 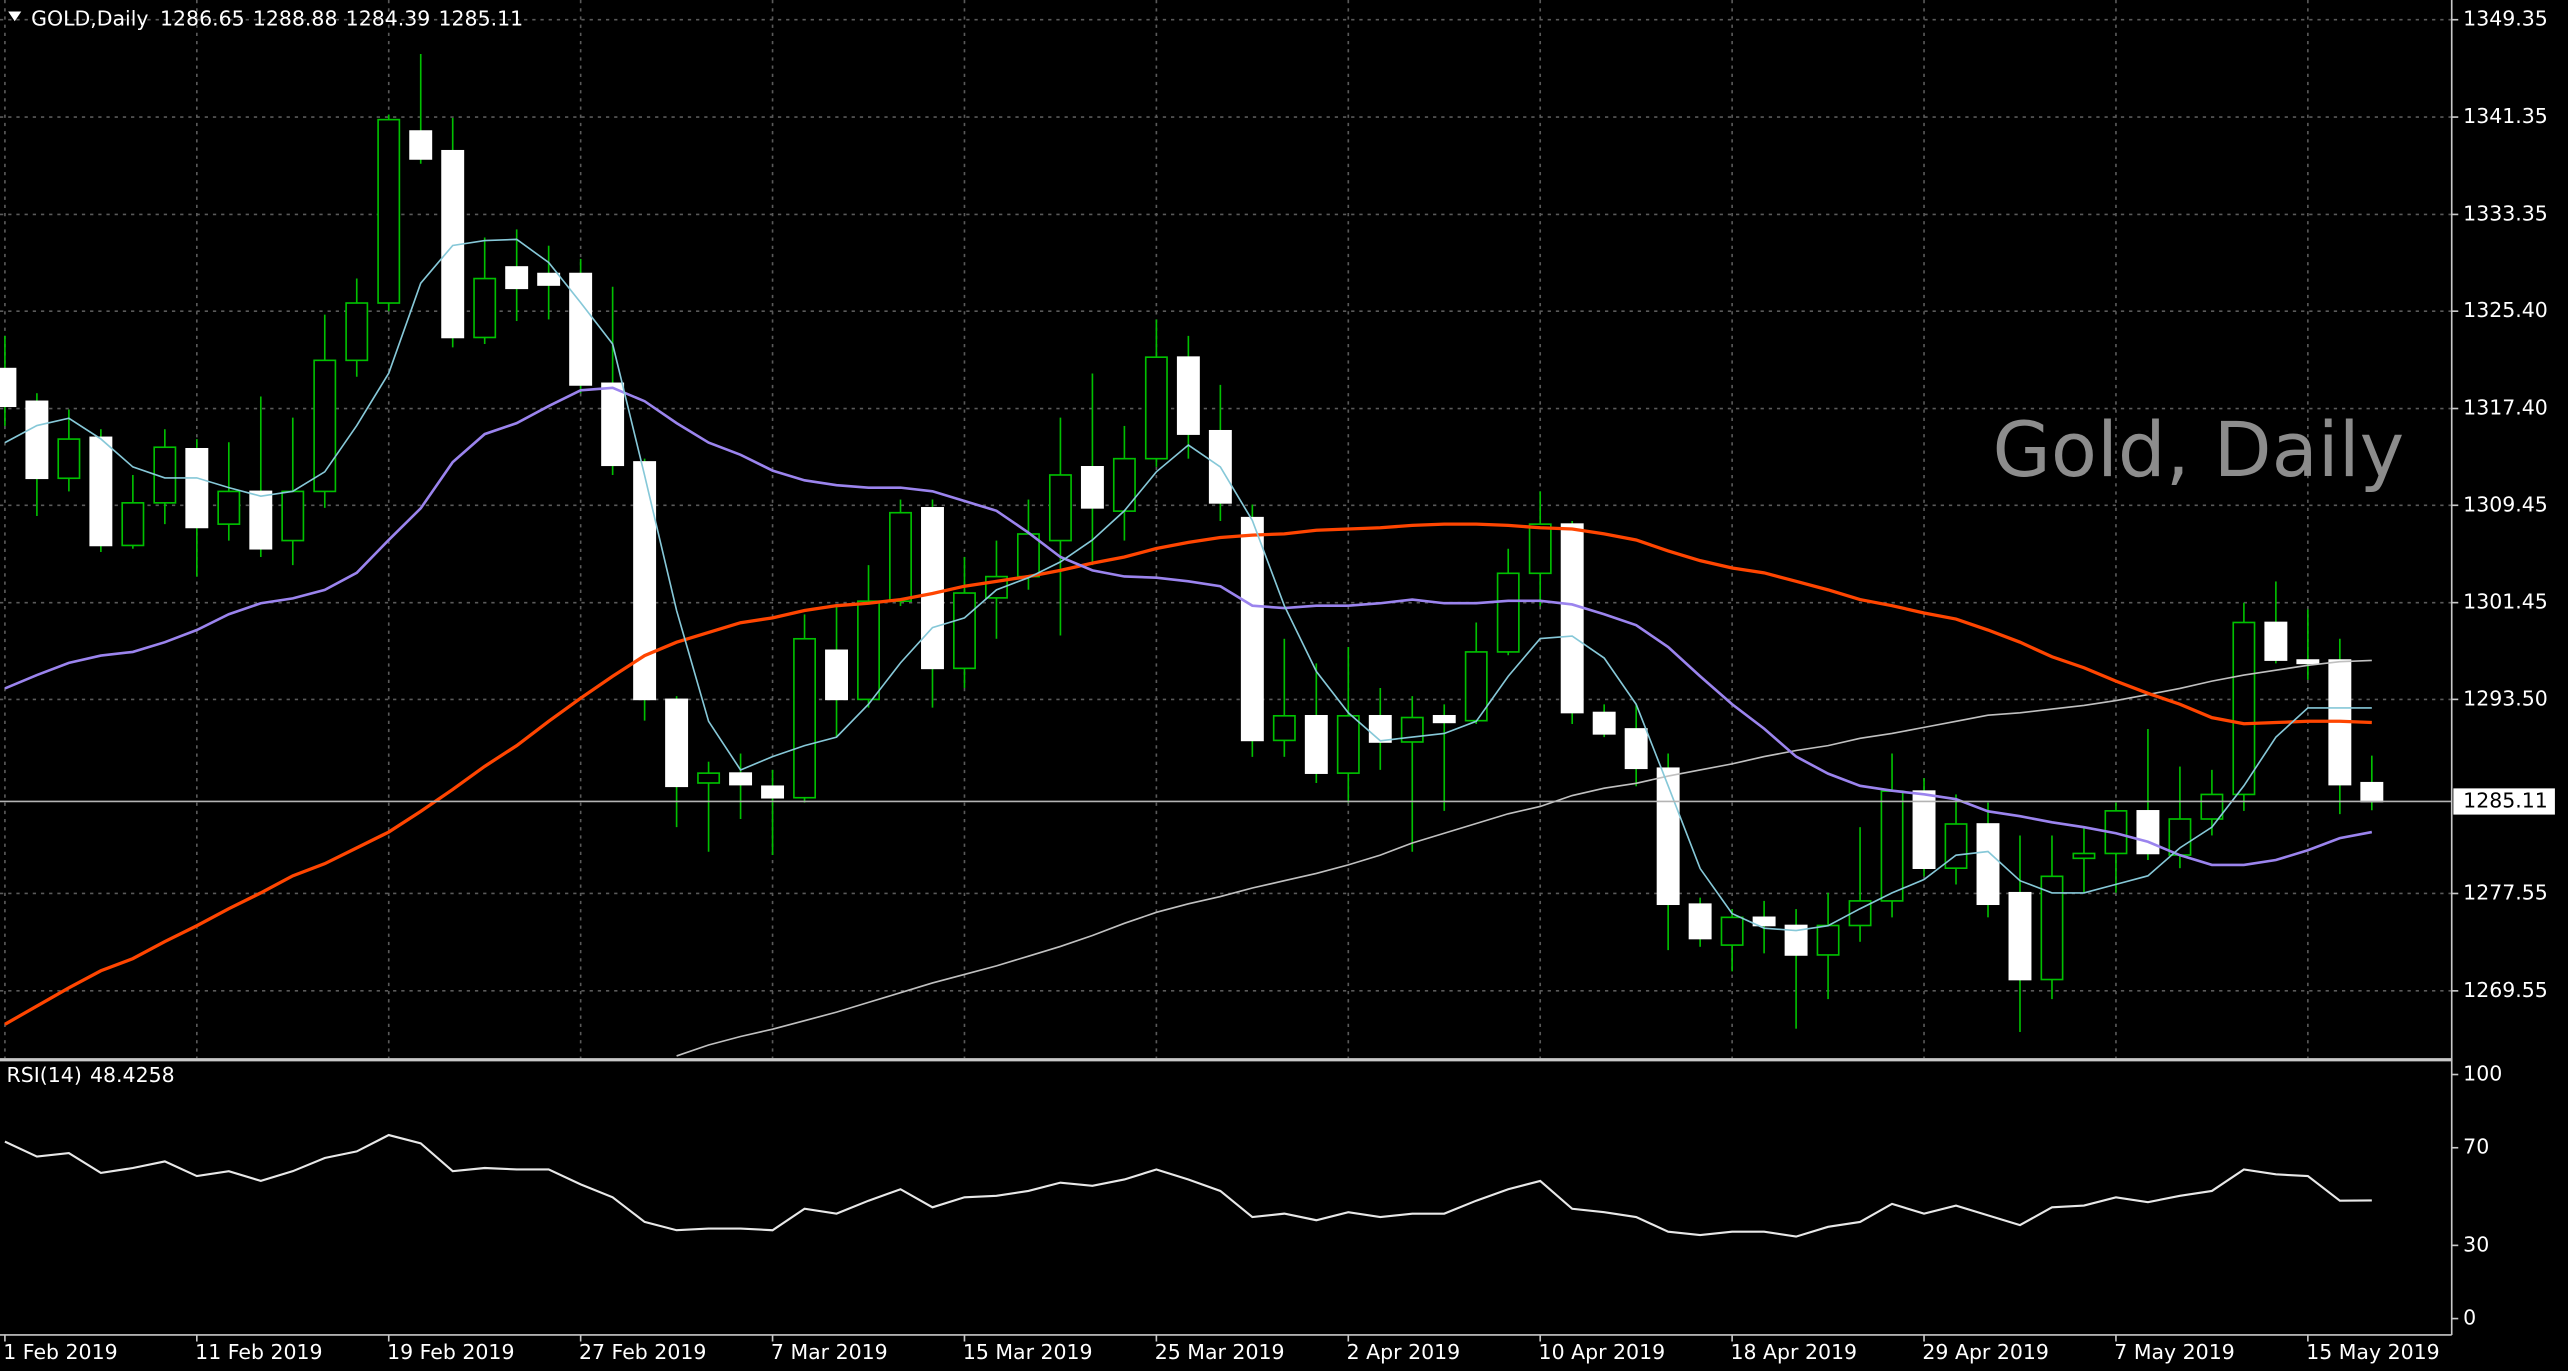 I want to click on header: GOLD,Daily 1286.65 1288.88 1284.39 1285.11, so click(x=277, y=19).